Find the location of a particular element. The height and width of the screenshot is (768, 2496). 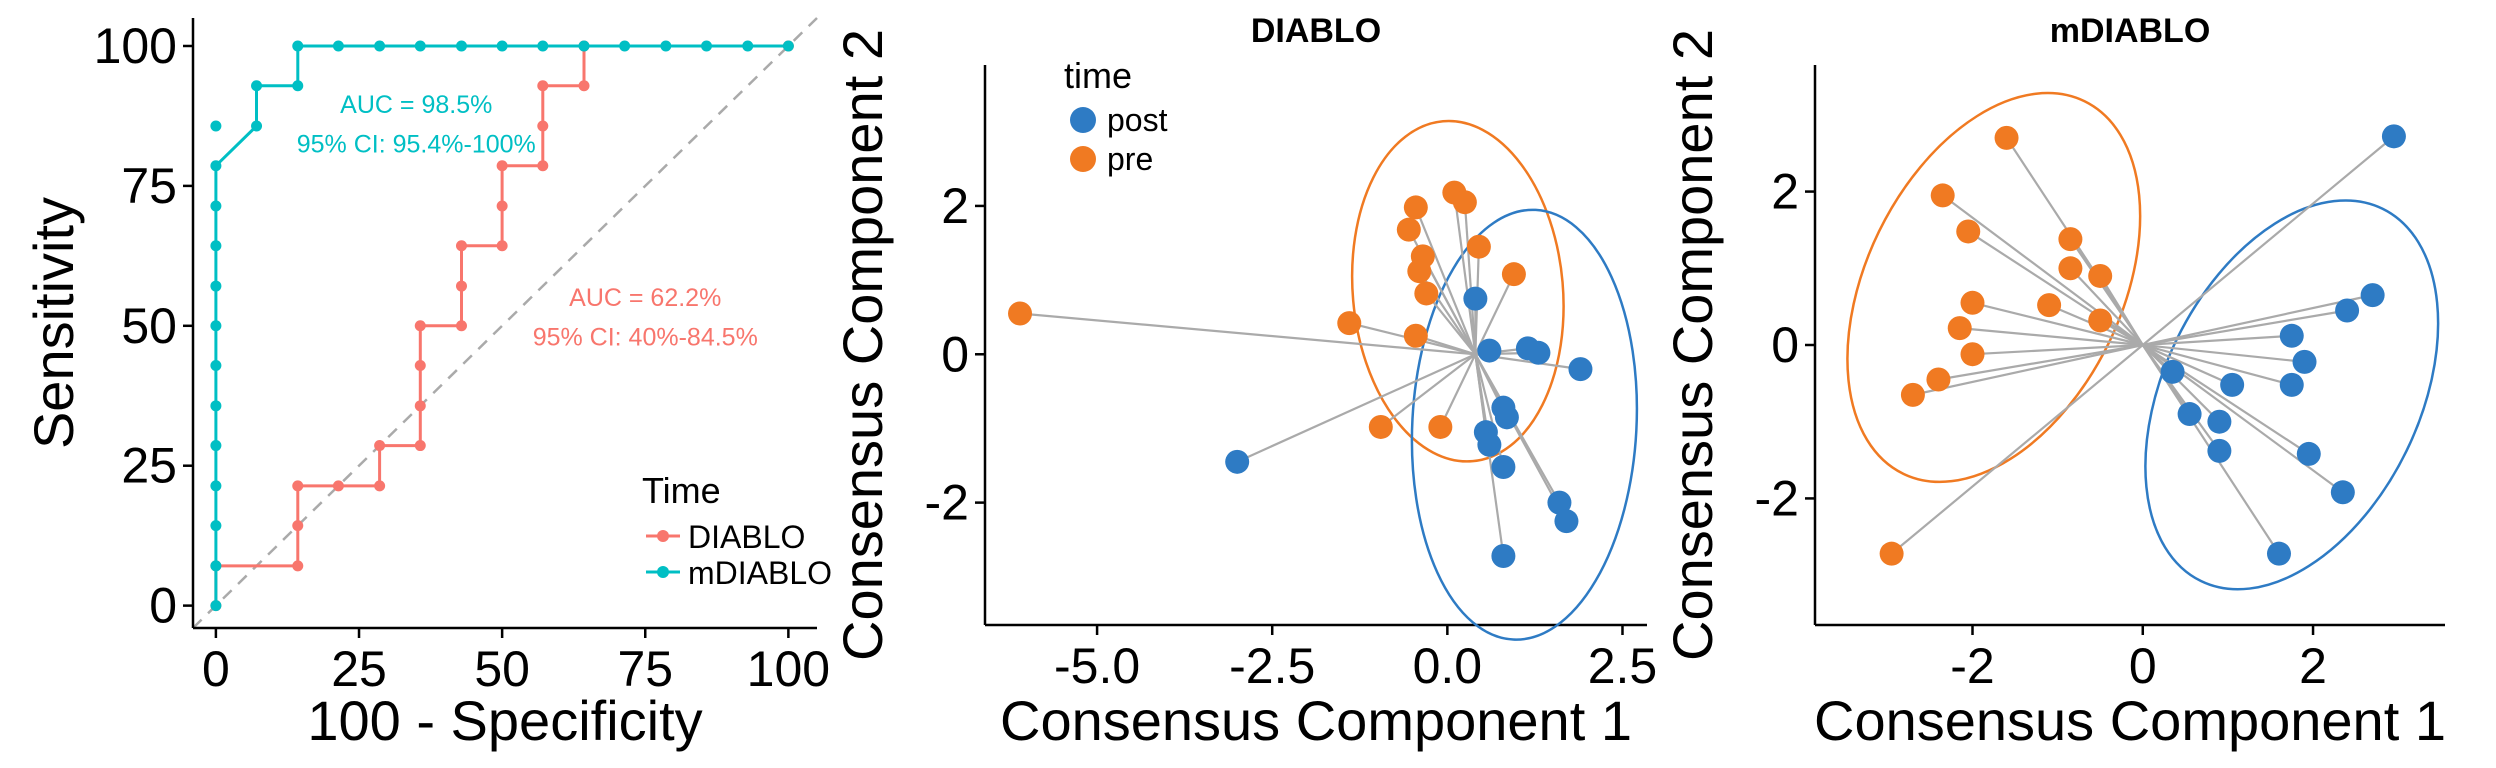

roc-x-tick-label: 50 is located at coordinates (502, 669).